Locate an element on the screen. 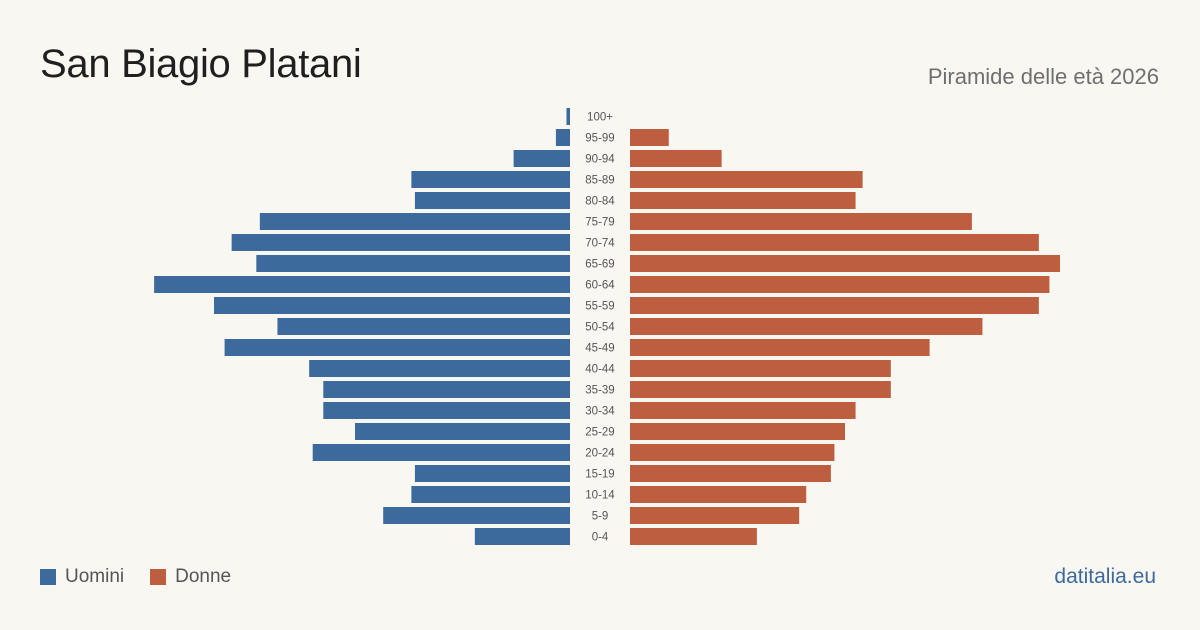 The image size is (1200, 630). age-label-50-54: 50-54 is located at coordinates (600, 328).